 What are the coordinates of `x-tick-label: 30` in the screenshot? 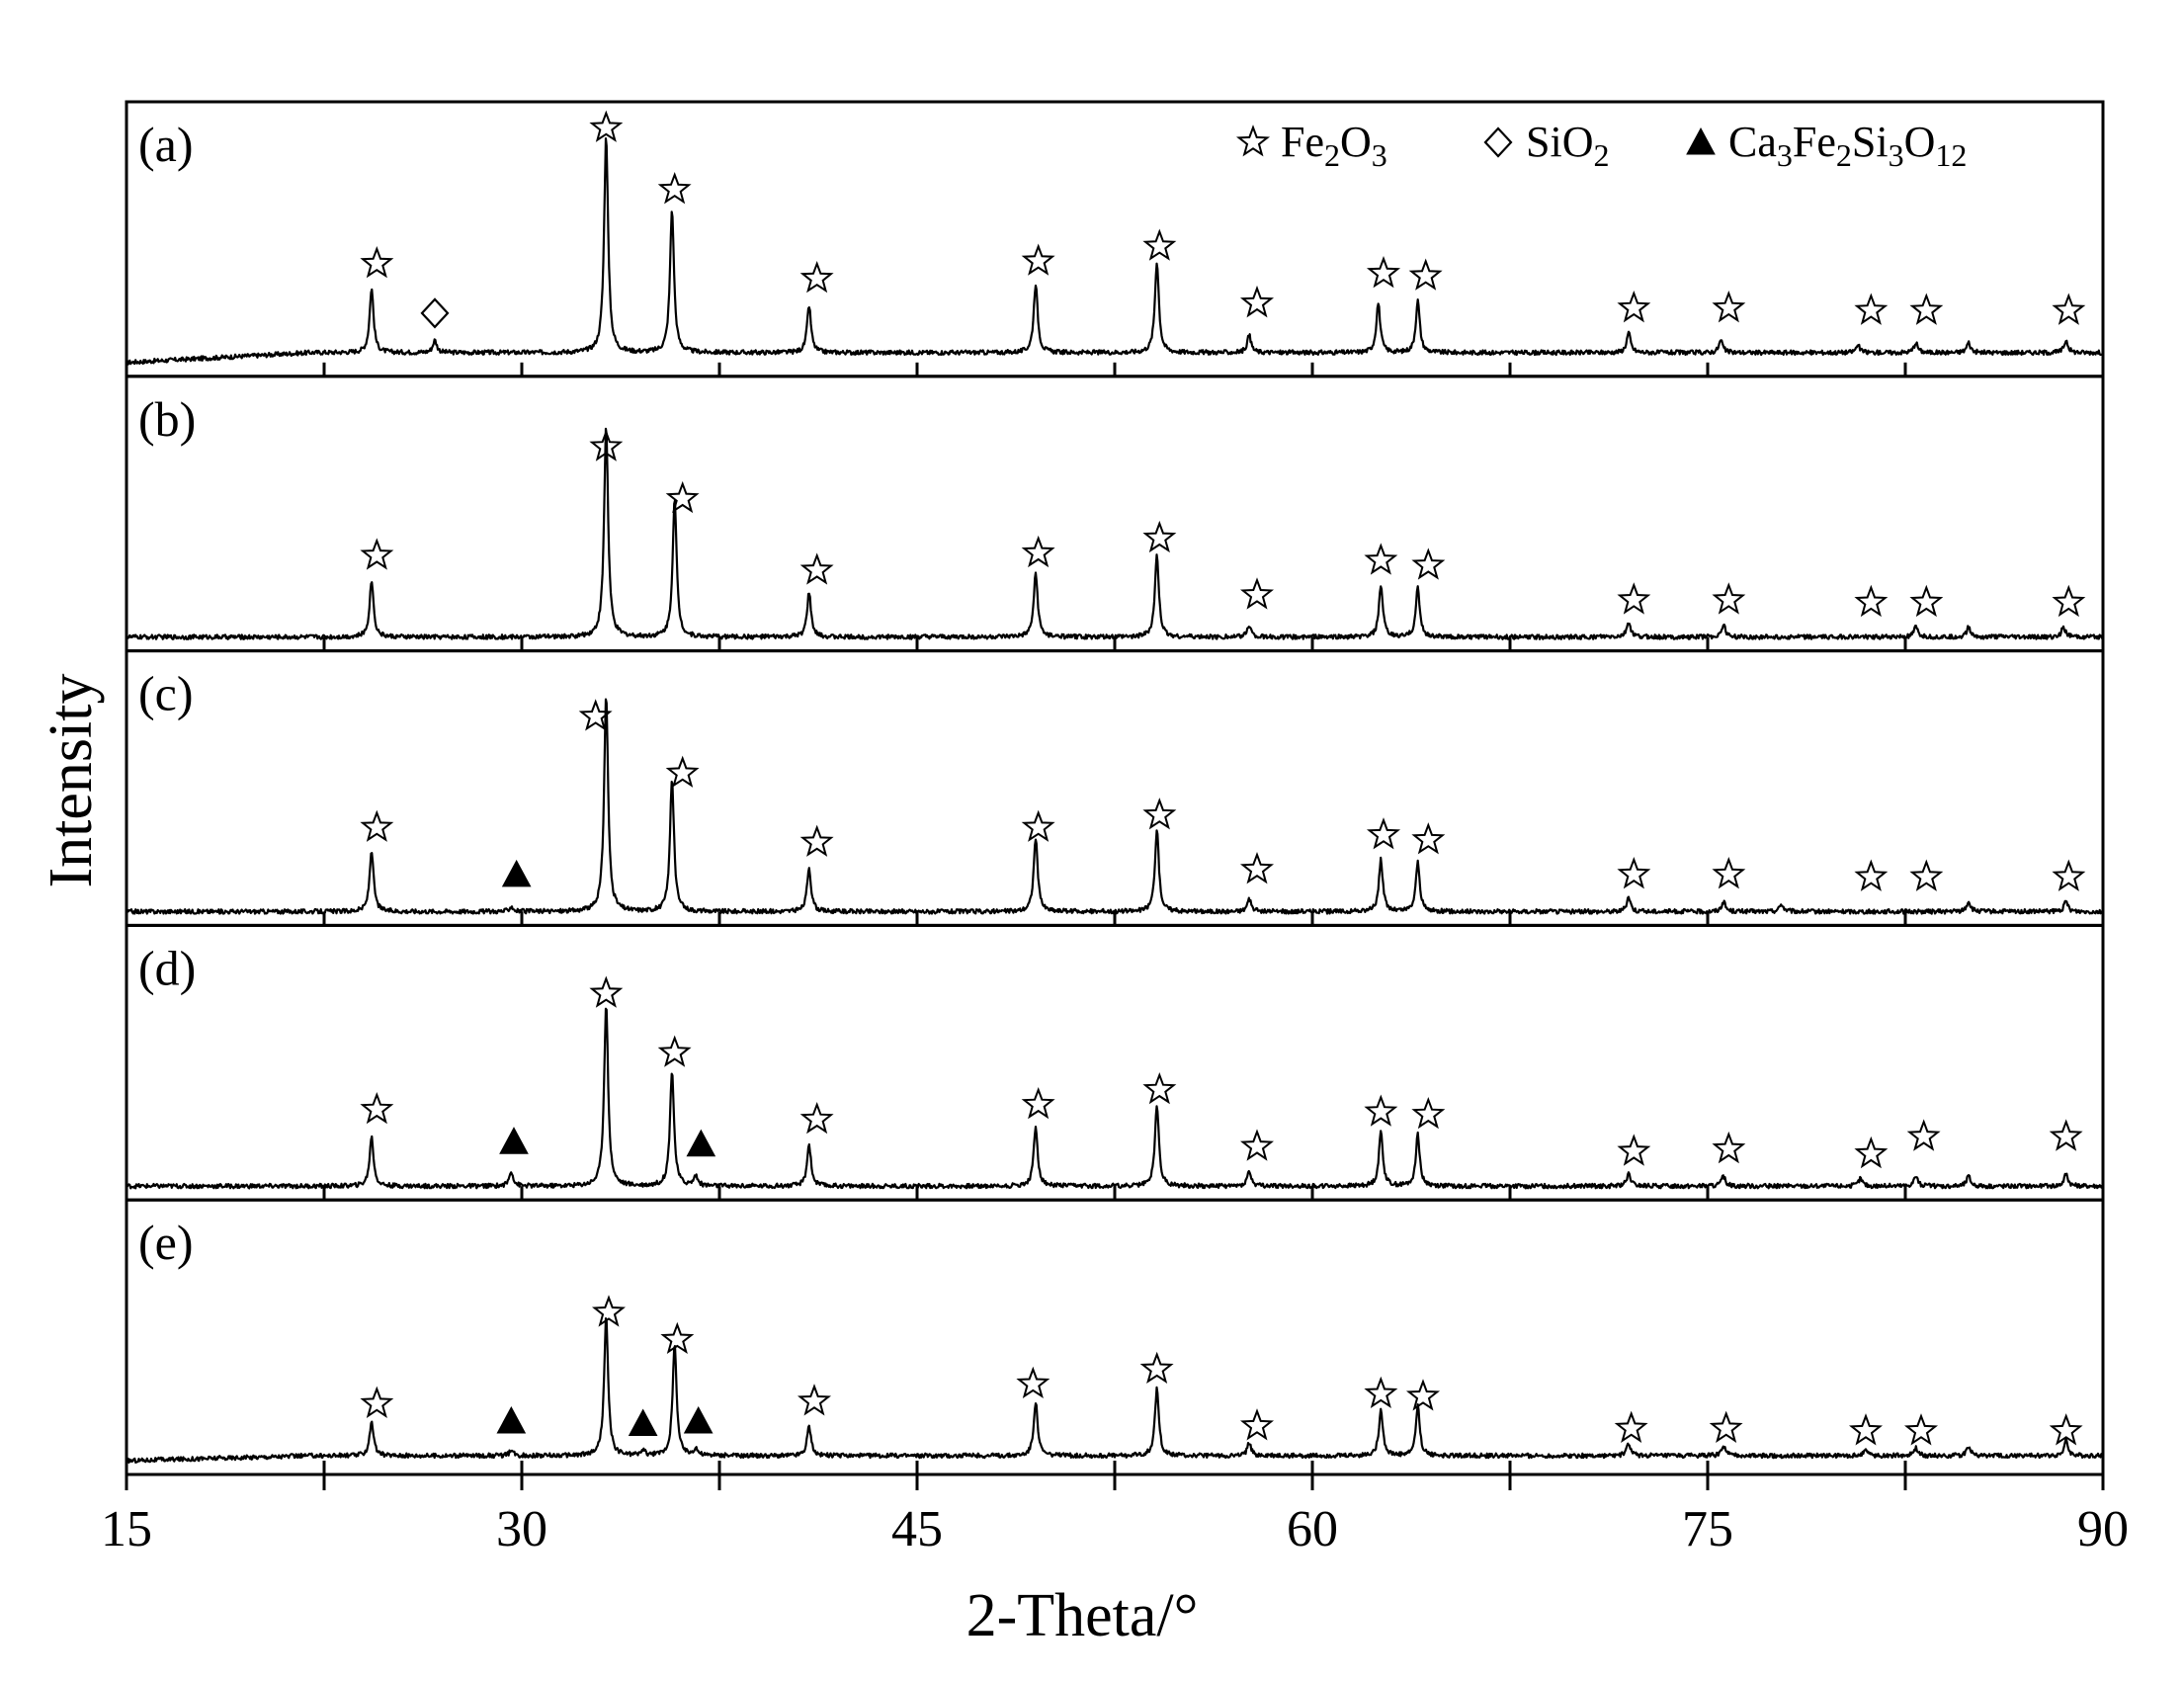 It's located at (521, 1529).